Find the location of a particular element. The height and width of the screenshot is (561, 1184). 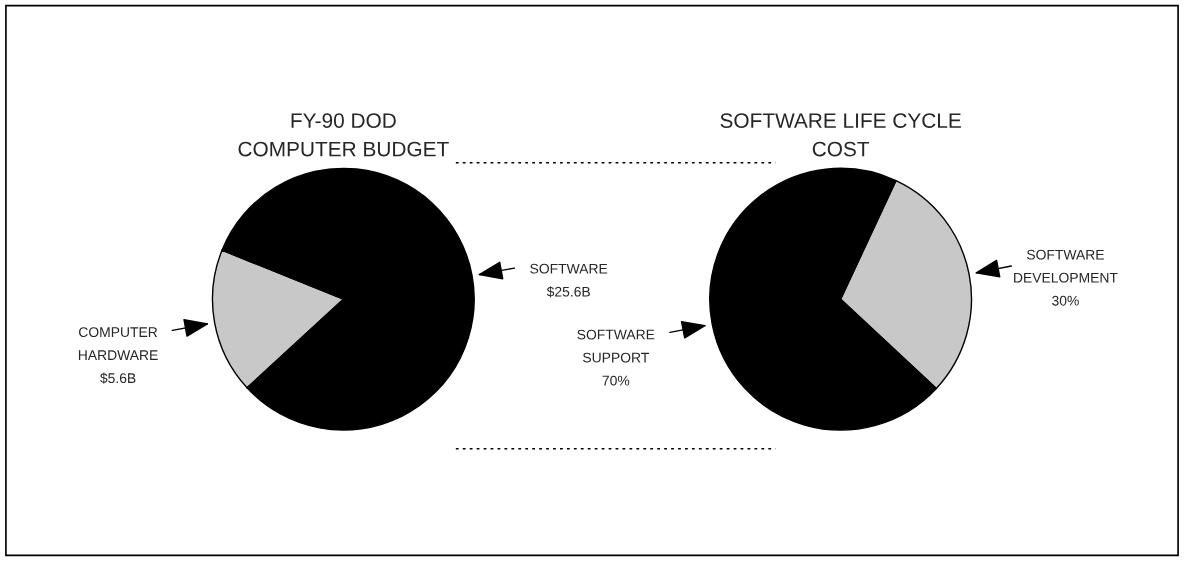

slice-label: SOFTWARE DEVELOPMENT is located at coordinates (1066, 266).